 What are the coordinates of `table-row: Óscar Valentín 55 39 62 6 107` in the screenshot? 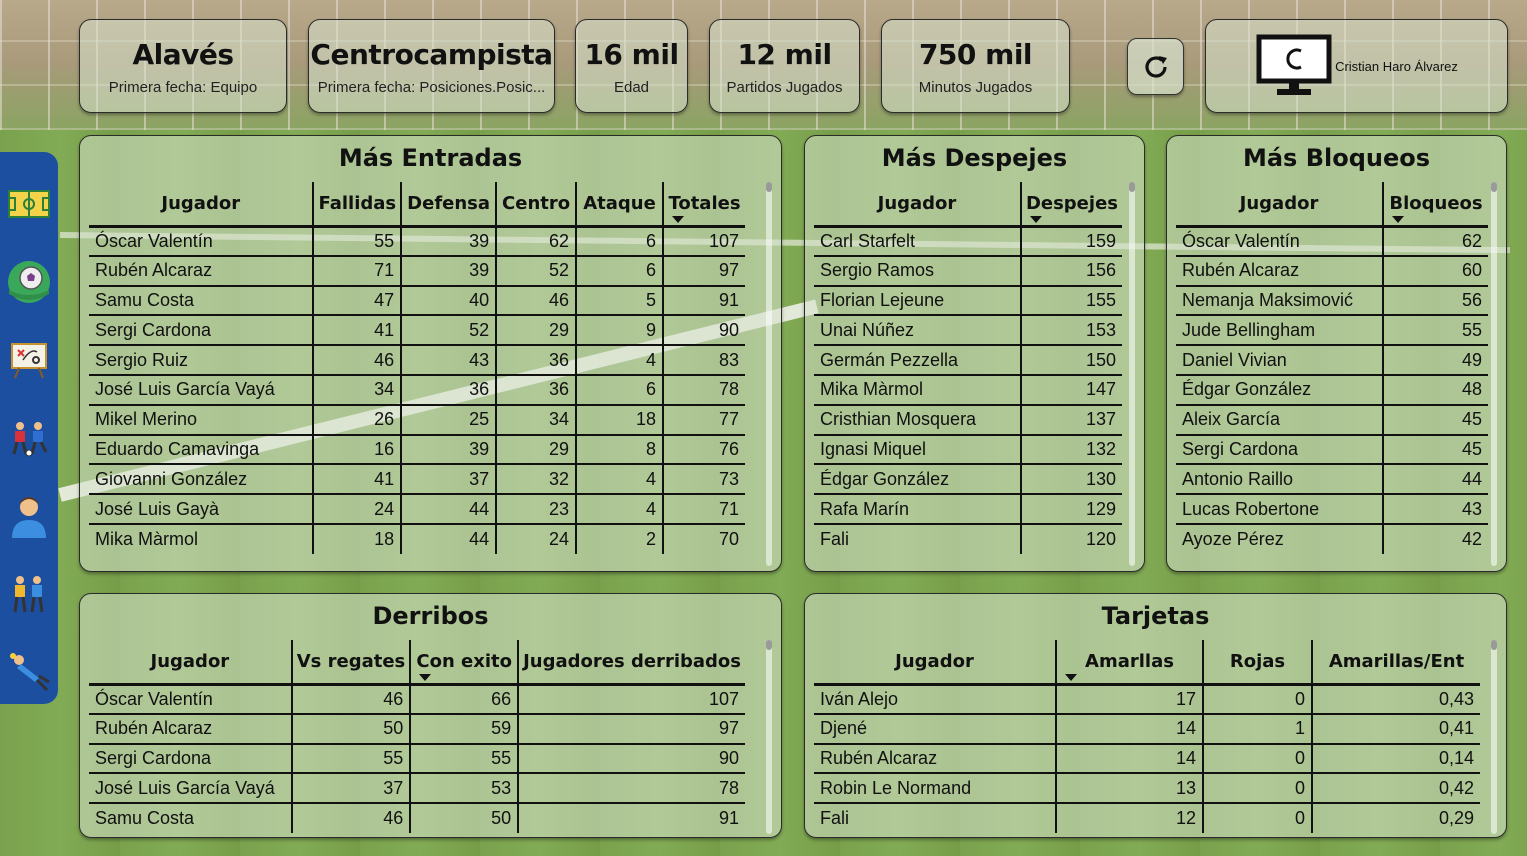 It's located at (417, 240).